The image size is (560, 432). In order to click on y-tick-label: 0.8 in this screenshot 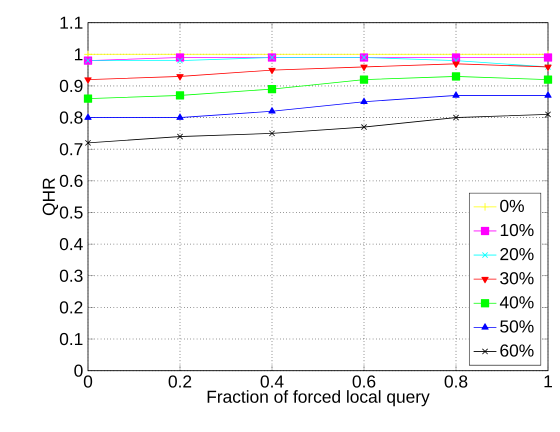, I will do `click(71, 117)`.